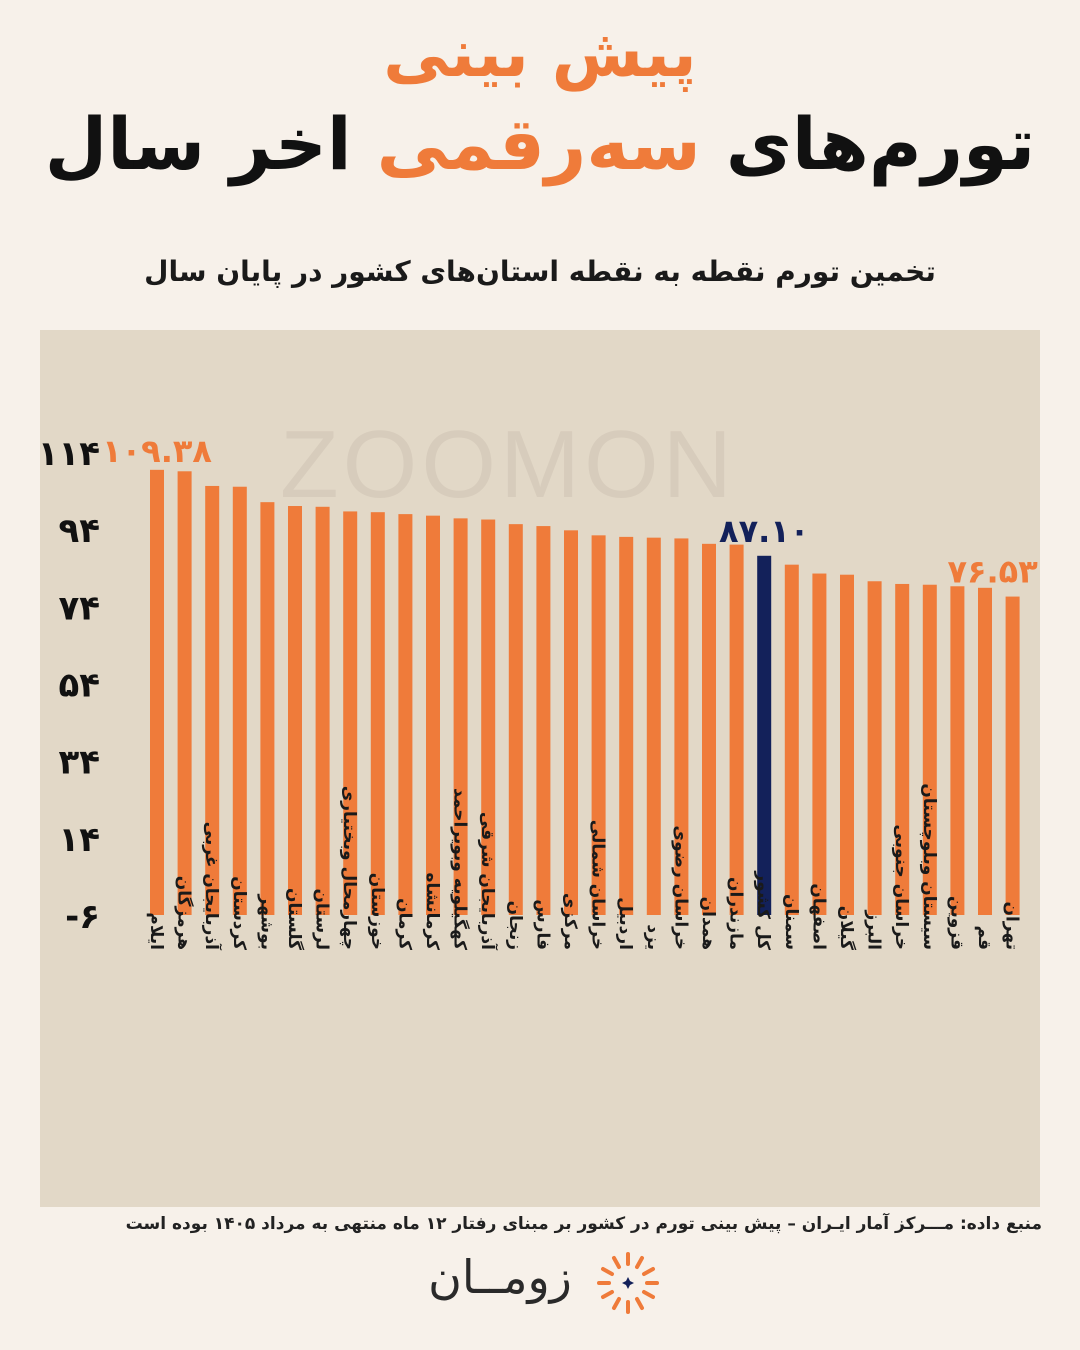 The height and width of the screenshot is (1350, 1080). I want to click on category-label: گیلان, so click(846, 928).